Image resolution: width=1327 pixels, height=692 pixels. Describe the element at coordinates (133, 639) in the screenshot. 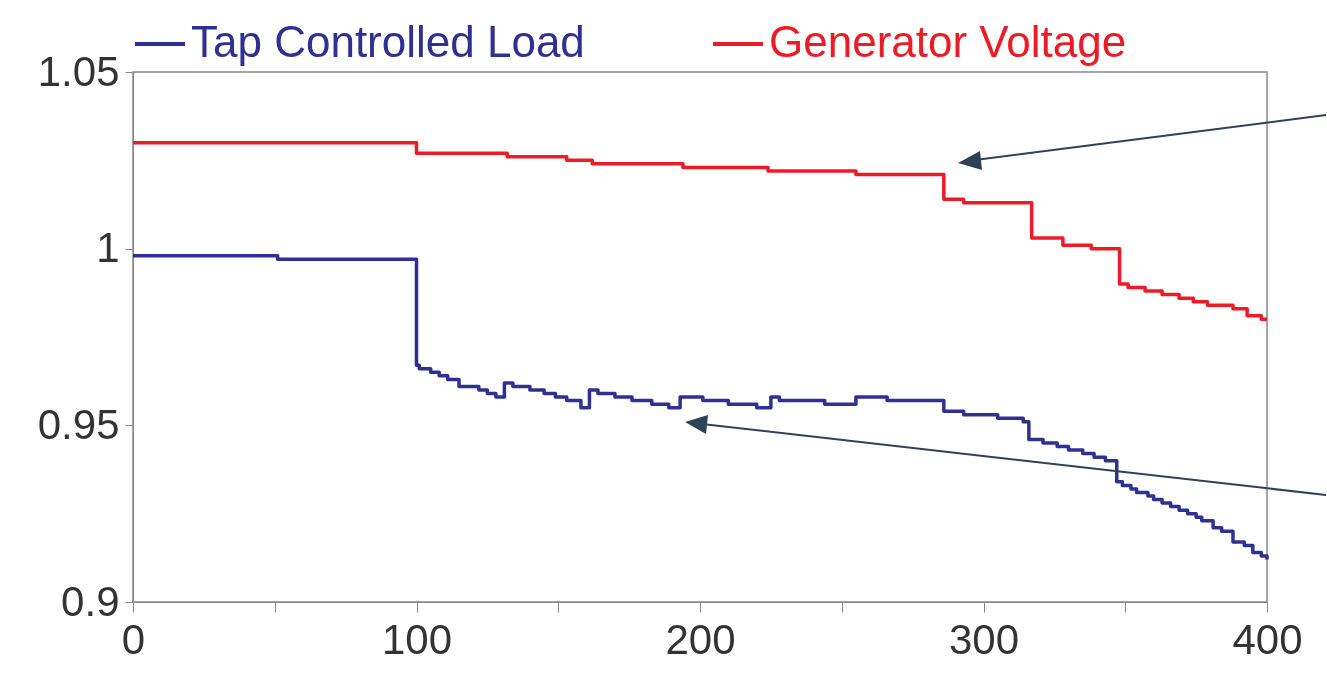

I see `x-tick-label: 0` at that location.